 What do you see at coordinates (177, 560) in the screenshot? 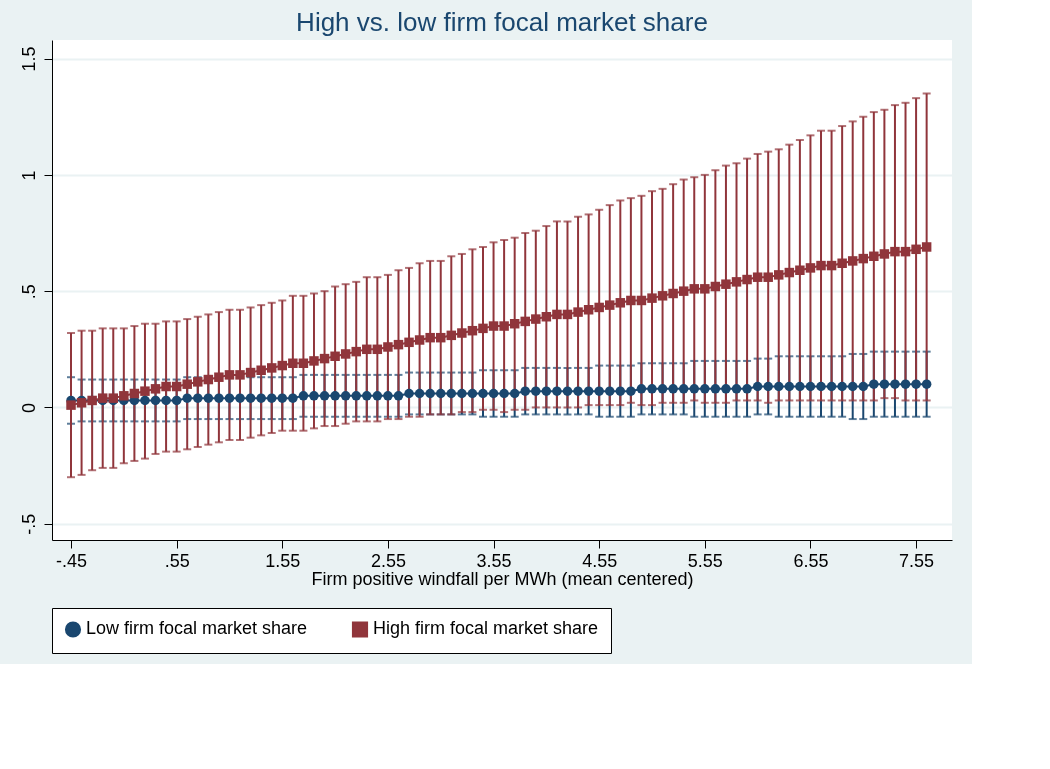
I see `x-tick-label: .55` at bounding box center [177, 560].